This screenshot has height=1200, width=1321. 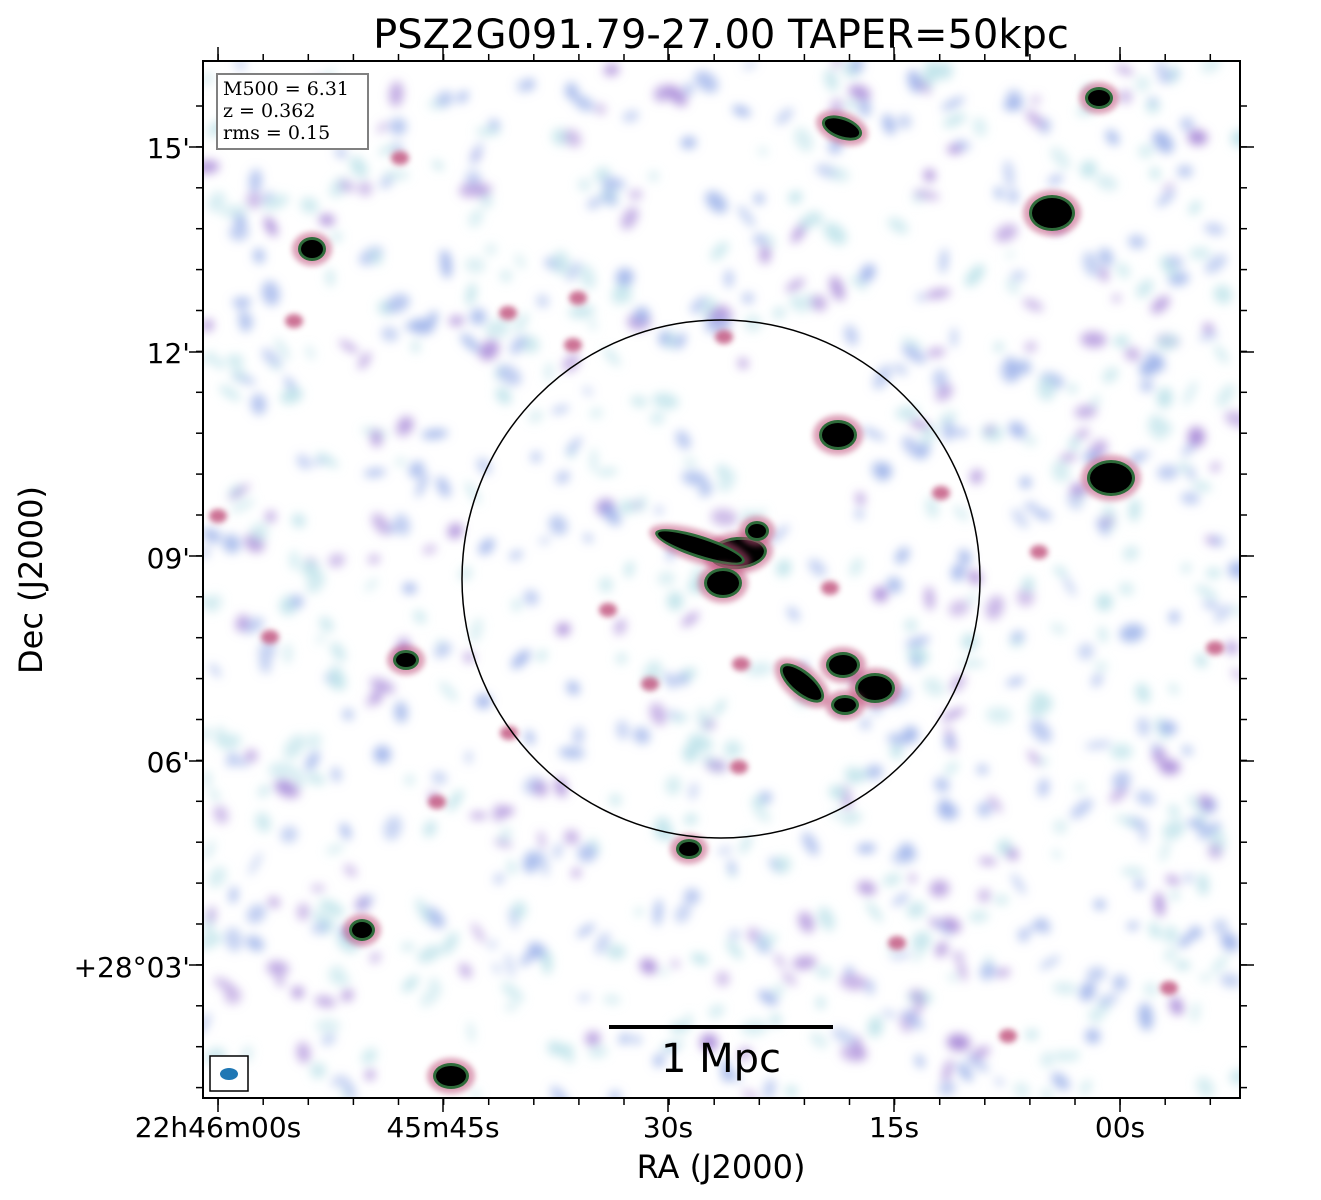 I want to click on plot-title: PSZ2G091.79-27.00 TAPER=50kpc, so click(x=721, y=35).